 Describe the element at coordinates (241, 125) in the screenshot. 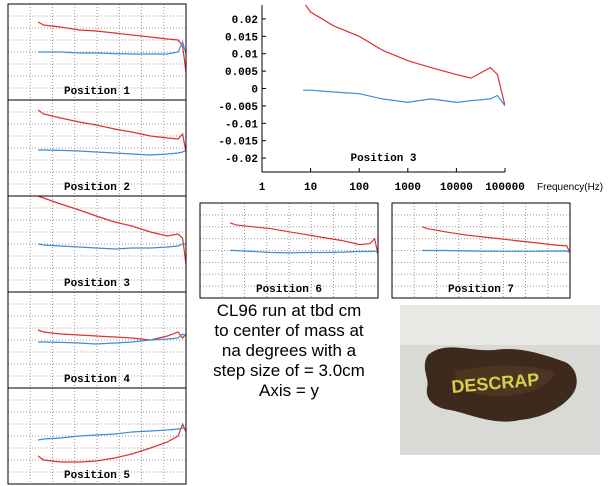

I see `y-tick-label: -0.01` at that location.